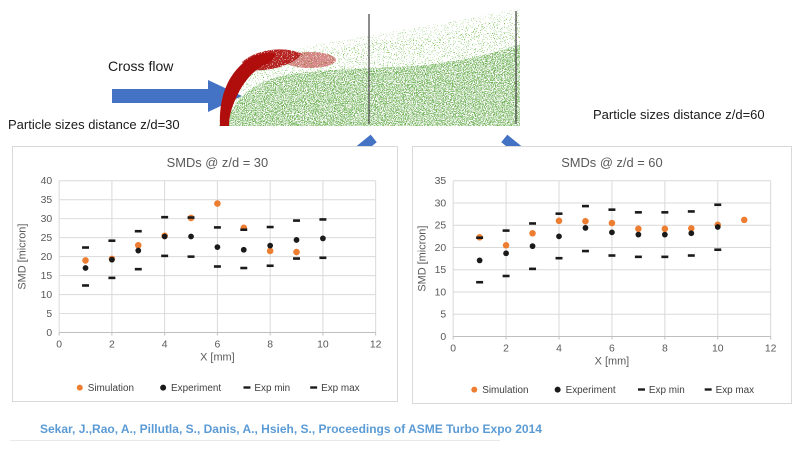 The height and width of the screenshot is (450, 800). I want to click on spray-simulation-image, so click(369, 67).